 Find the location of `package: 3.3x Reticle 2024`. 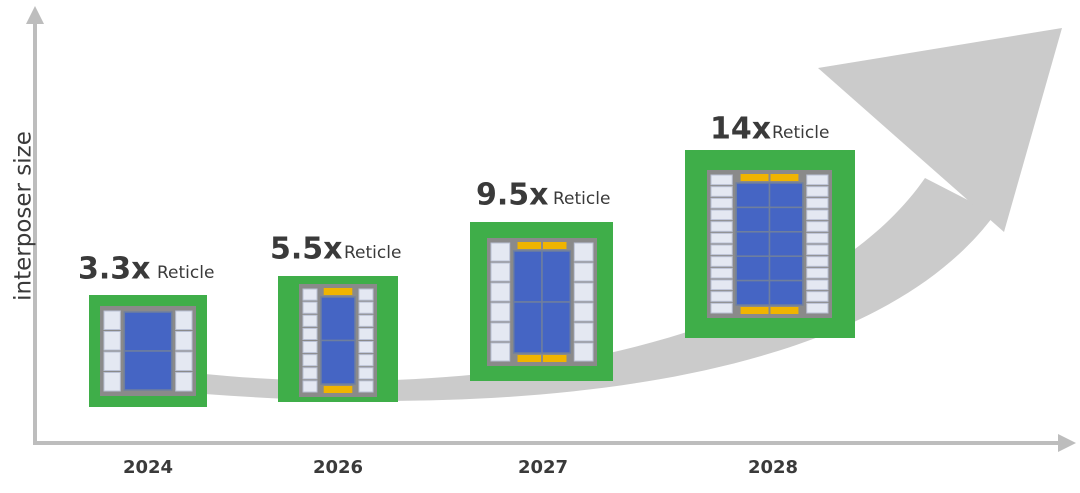

package: 3.3x Reticle 2024 is located at coordinates (146, 365).